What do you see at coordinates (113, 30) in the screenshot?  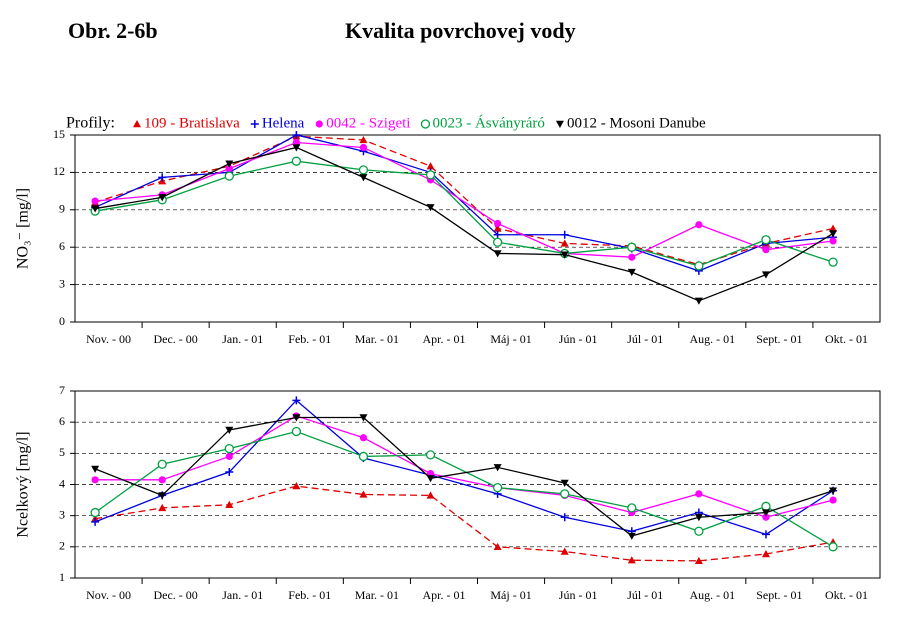 I see `figure-label: Obr. 2-6b` at bounding box center [113, 30].